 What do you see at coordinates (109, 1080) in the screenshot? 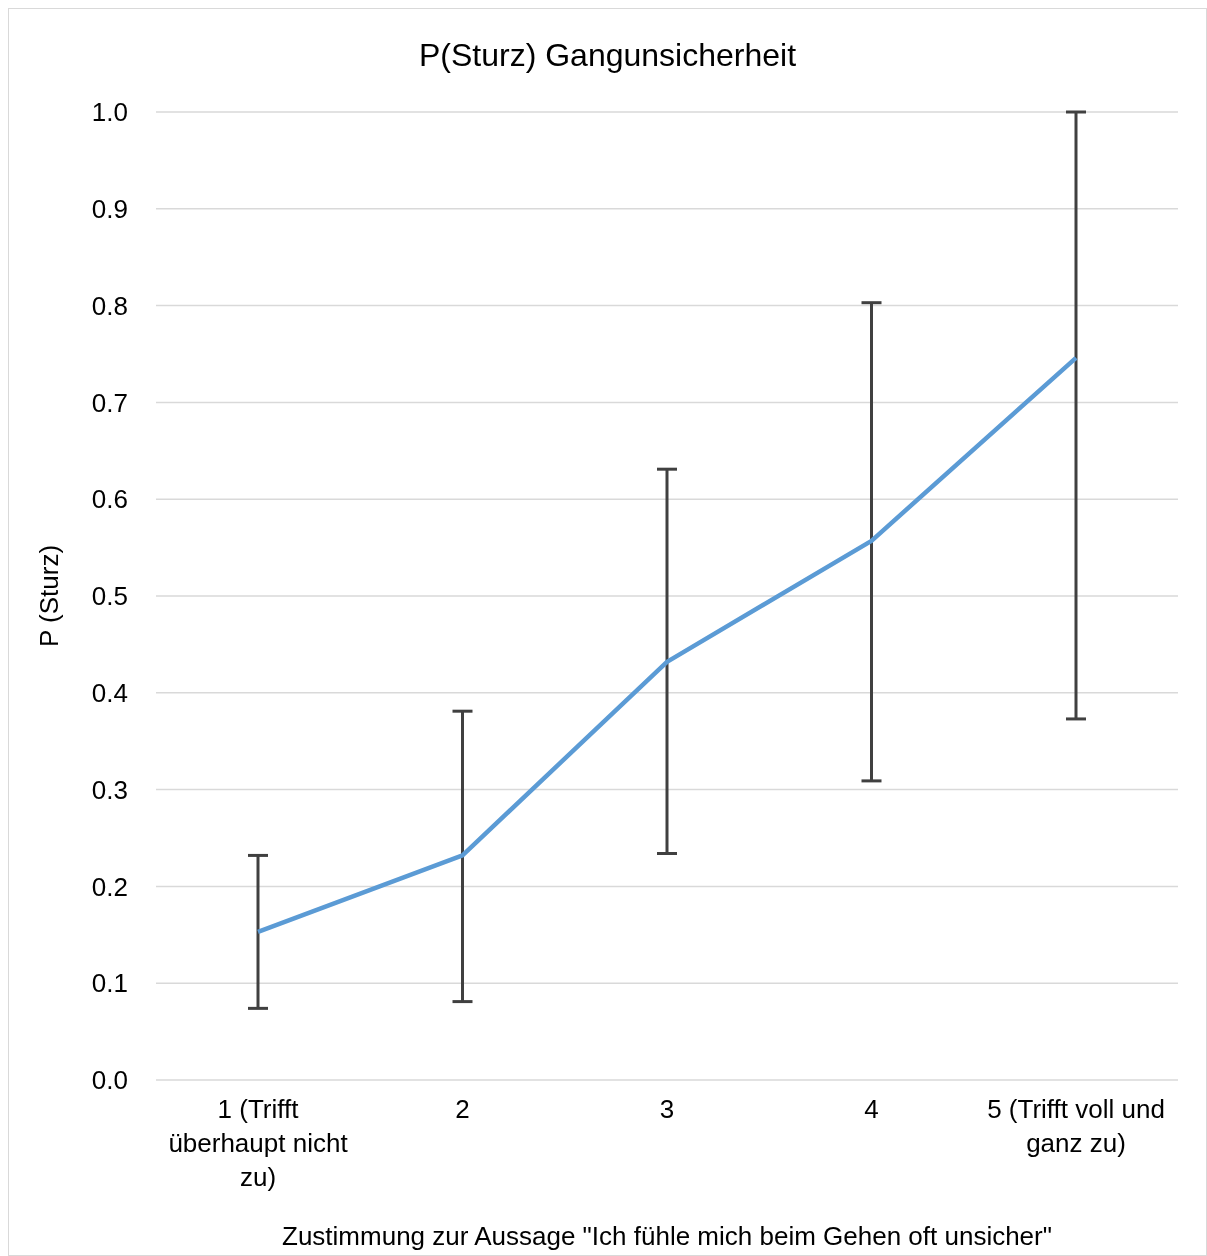
I see `y-tick-label: 0.0` at bounding box center [109, 1080].